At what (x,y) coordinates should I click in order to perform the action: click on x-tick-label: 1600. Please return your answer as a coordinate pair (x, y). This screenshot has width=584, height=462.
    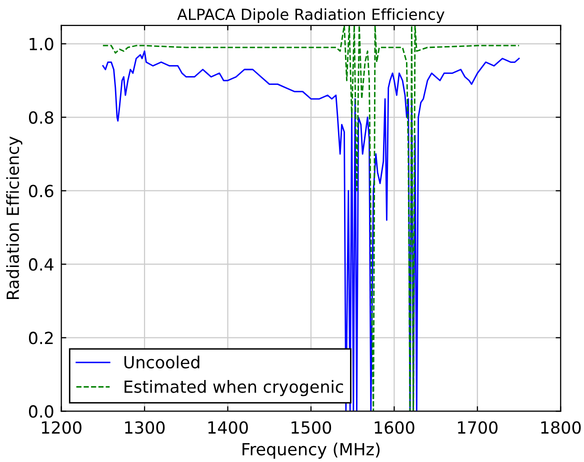
    Looking at the image, I should click on (394, 427).